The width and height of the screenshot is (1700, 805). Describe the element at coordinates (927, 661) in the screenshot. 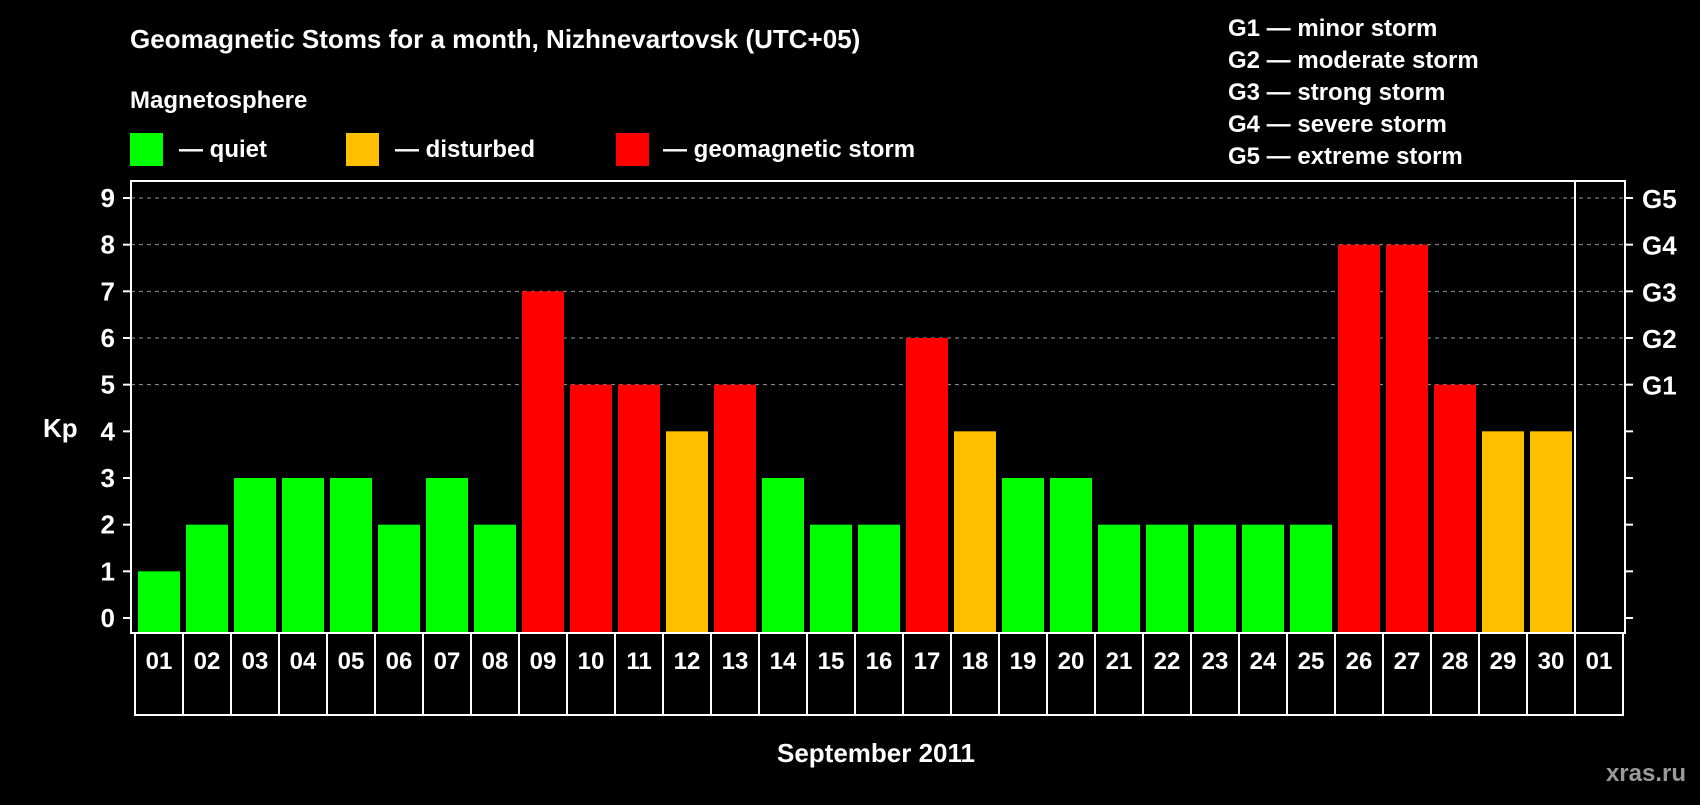

I see `x-tick-label: 17` at that location.